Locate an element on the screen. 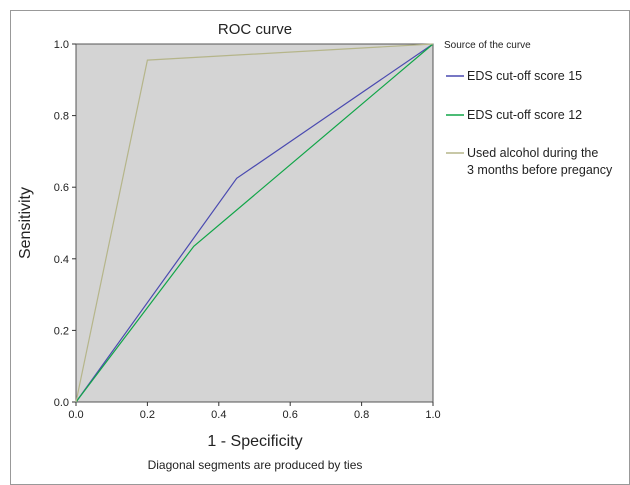 The height and width of the screenshot is (485, 630). y-tick-label: 0.2 is located at coordinates (61, 331).